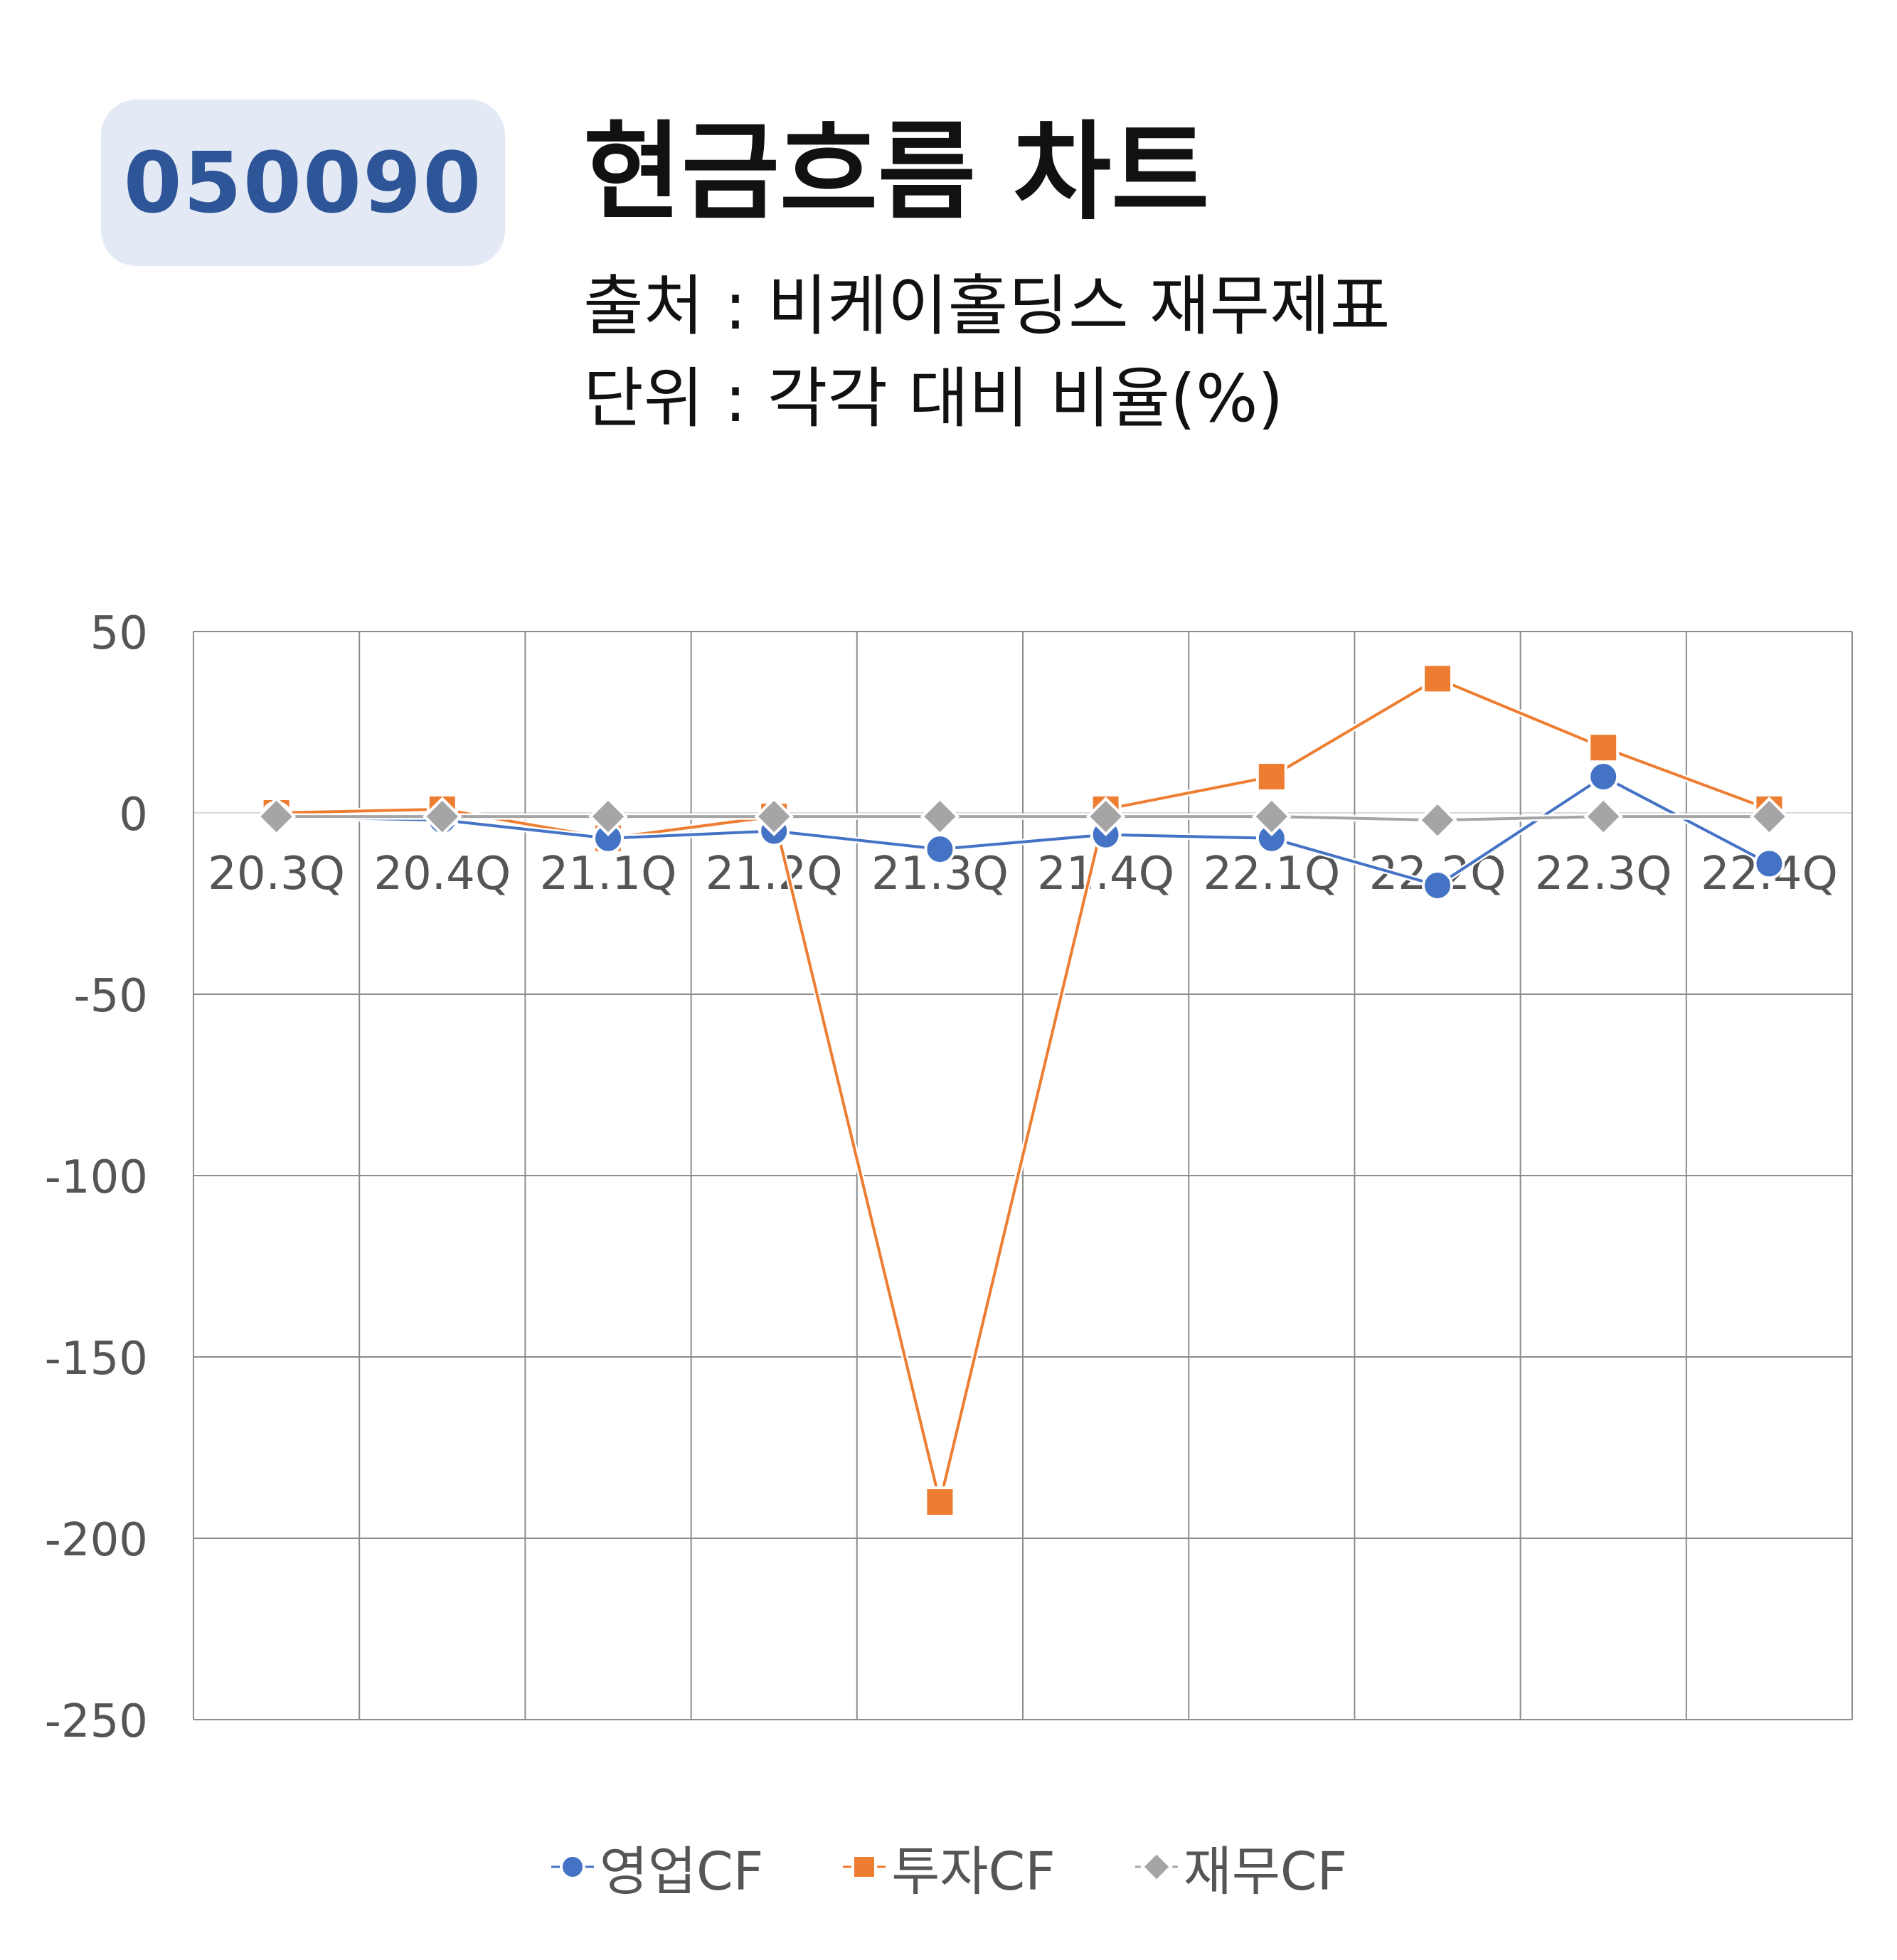 Image resolution: width=1897 pixels, height=1960 pixels. I want to click on ticker-code: 050090, so click(303, 183).